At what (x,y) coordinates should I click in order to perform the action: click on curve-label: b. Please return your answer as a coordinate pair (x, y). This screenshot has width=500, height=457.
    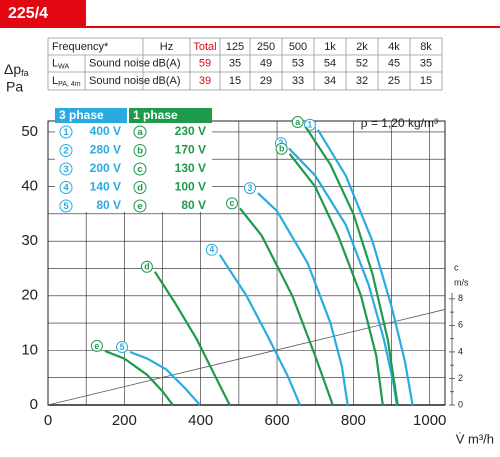
    Looking at the image, I should click on (282, 149).